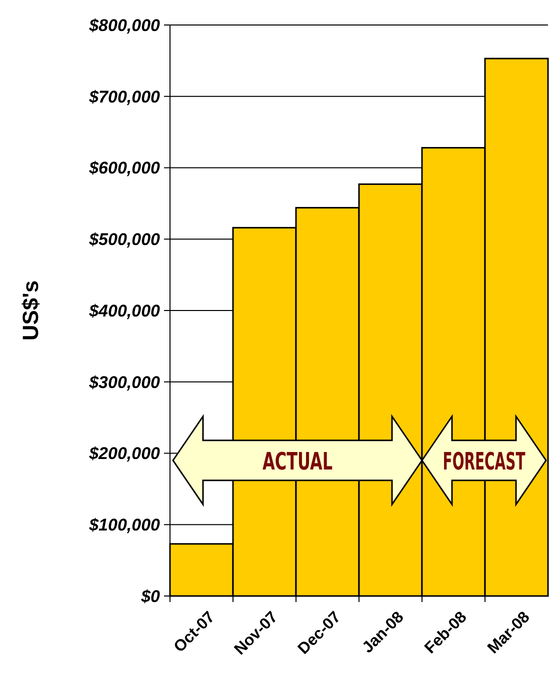 The height and width of the screenshot is (687, 560). What do you see at coordinates (124, 310) in the screenshot?
I see `y-tick-label: $400,000` at bounding box center [124, 310].